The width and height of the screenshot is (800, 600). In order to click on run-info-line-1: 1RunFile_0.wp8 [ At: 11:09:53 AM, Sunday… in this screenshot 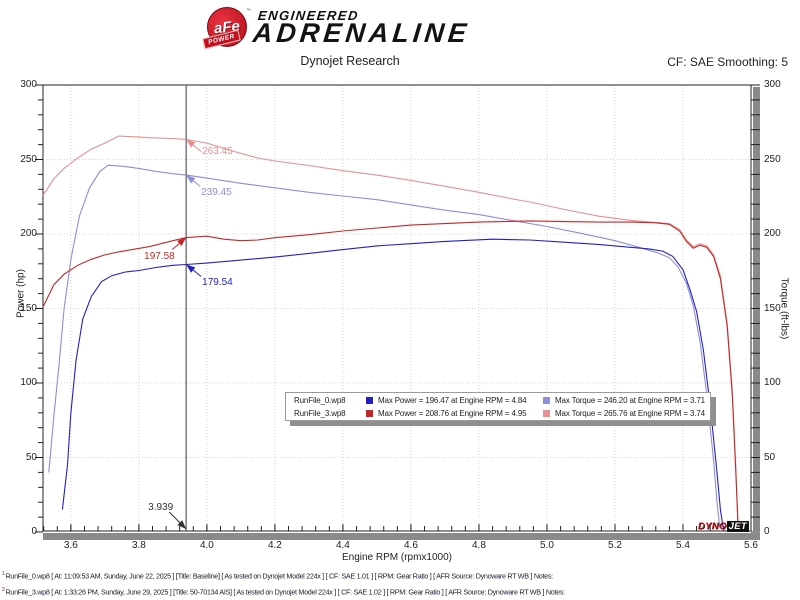, I will do `click(283, 575)`.